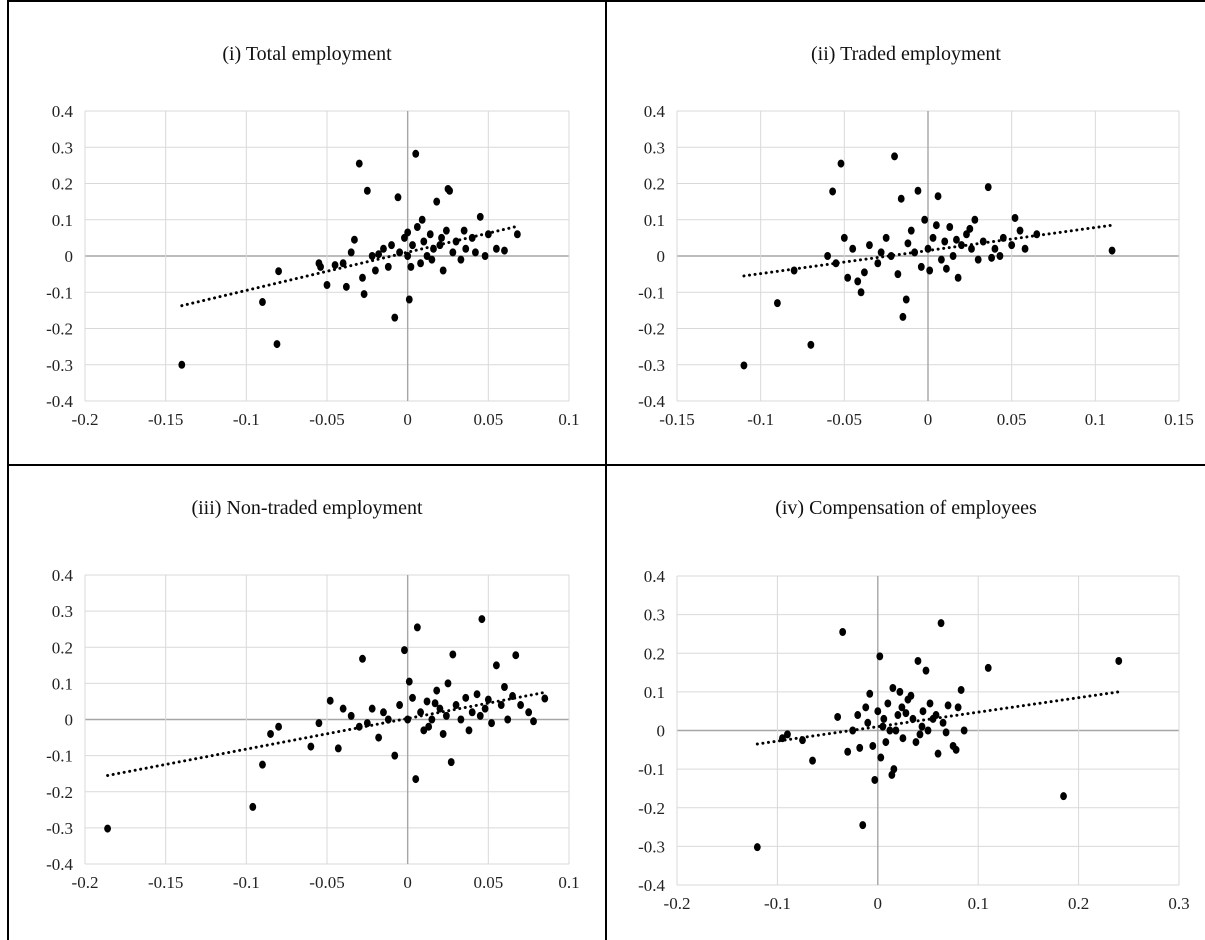  What do you see at coordinates (568, 419) in the screenshot?
I see `x-tick-label: 0.1` at bounding box center [568, 419].